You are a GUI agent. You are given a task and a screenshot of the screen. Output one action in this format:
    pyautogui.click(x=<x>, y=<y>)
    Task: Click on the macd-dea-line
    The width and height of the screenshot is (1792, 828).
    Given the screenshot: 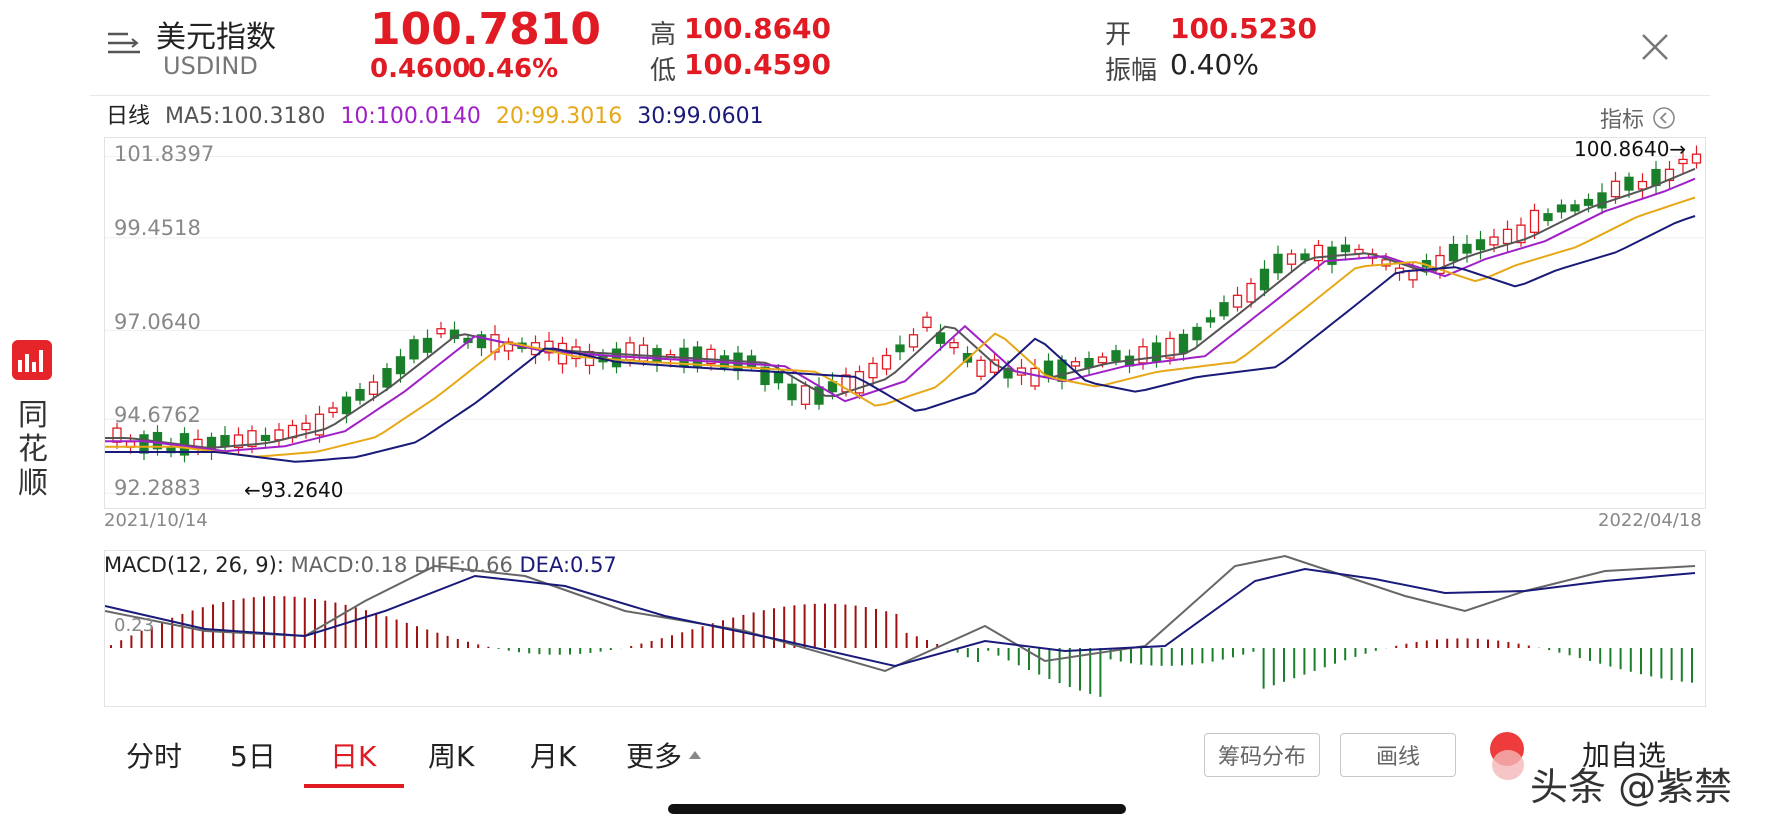 What is the action you would take?
    pyautogui.click(x=900, y=617)
    